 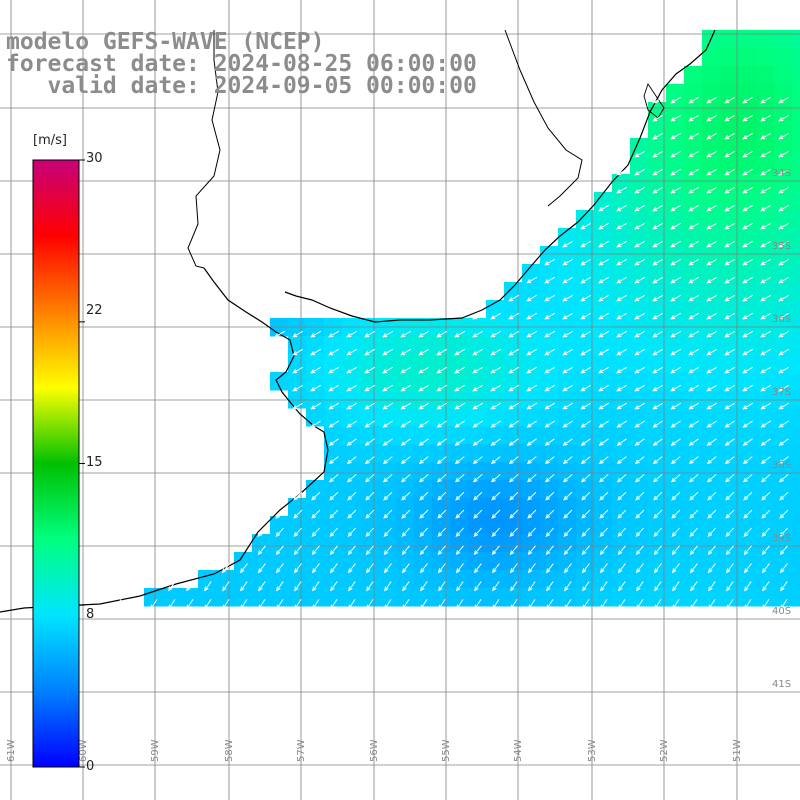 What do you see at coordinates (241, 64) in the screenshot?
I see `forecast-date: forecast date: 2024-08-25 06:00:00` at bounding box center [241, 64].